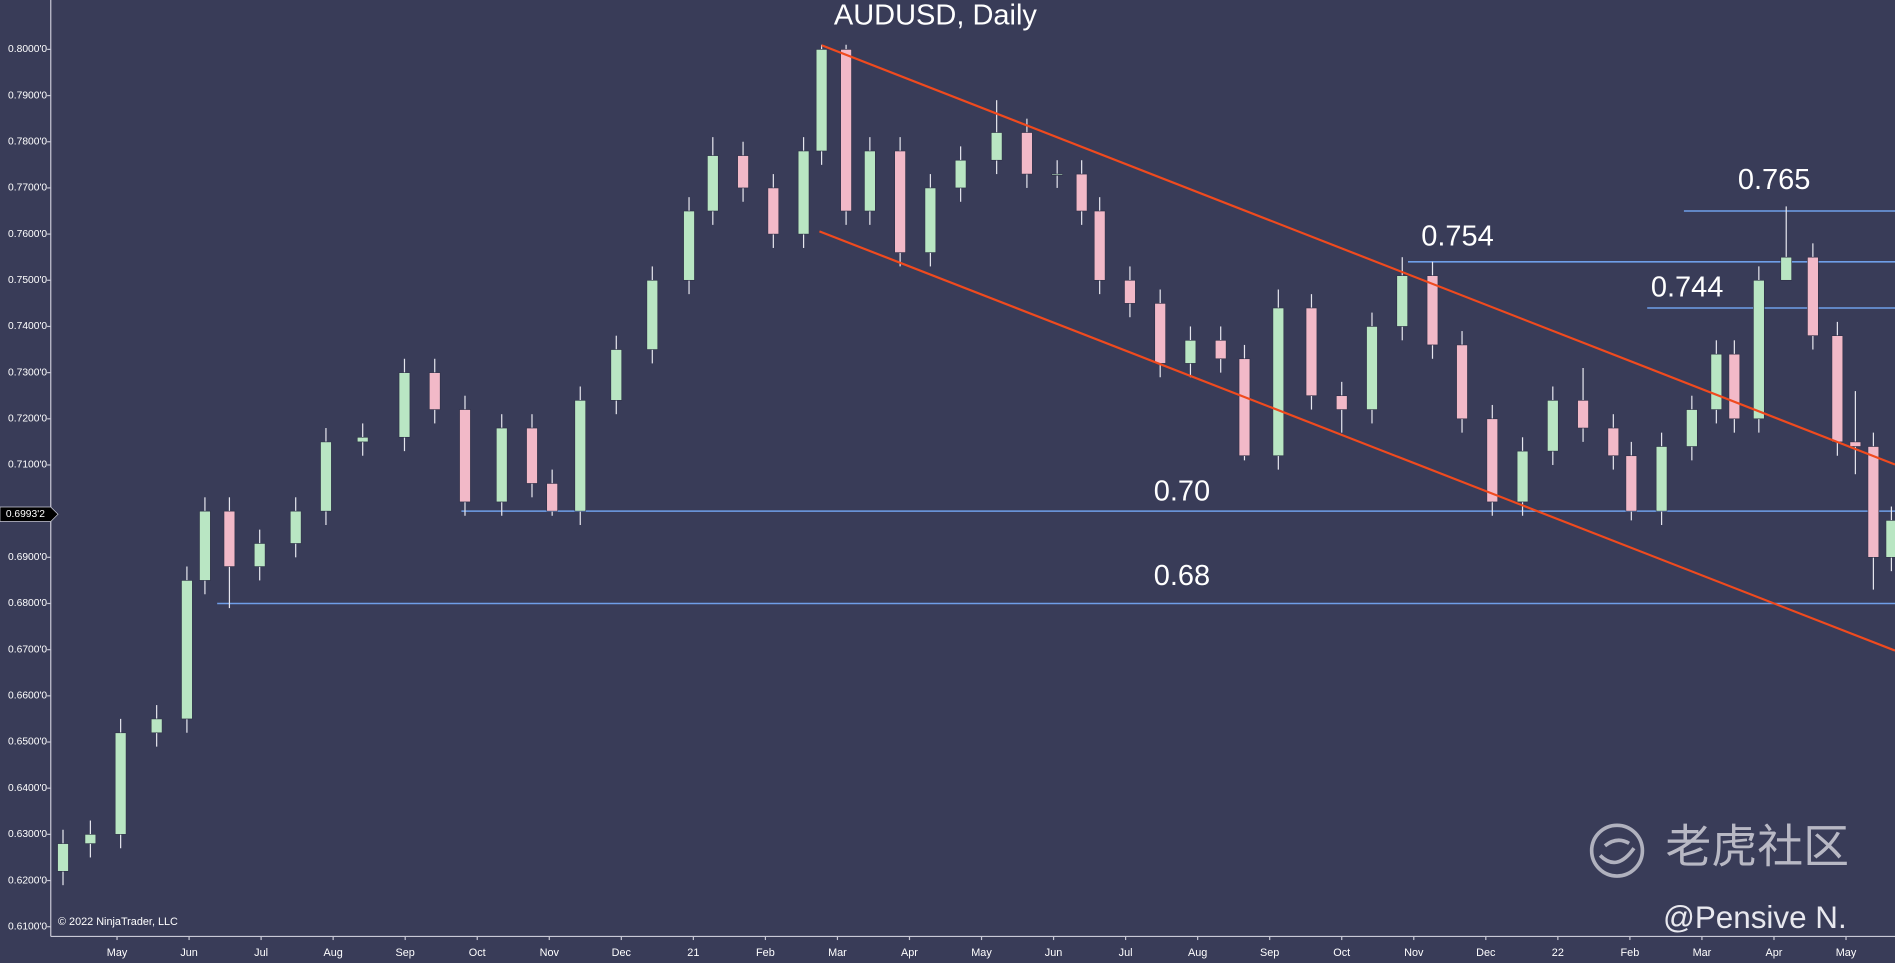 The width and height of the screenshot is (1895, 963). Describe the element at coordinates (1774, 180) in the screenshot. I see `level-label: 0.765` at that location.